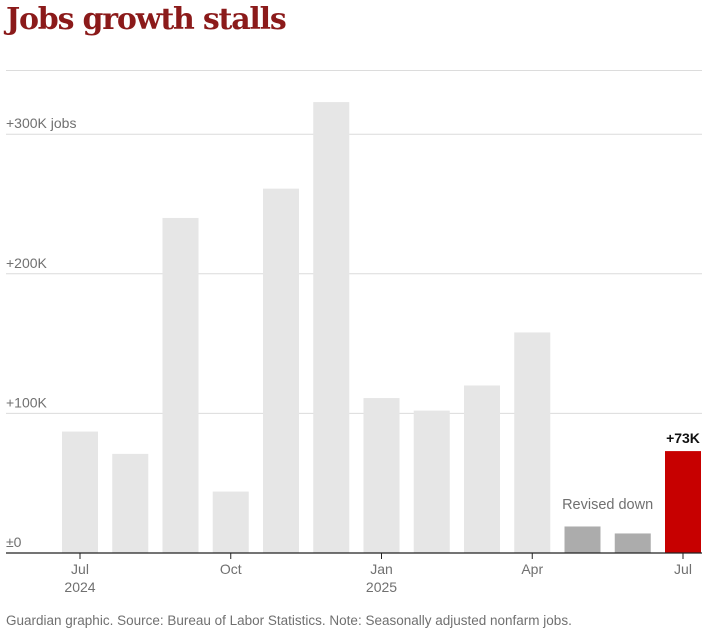  What do you see at coordinates (27, 263) in the screenshot?
I see `y-tick-label: +200K` at bounding box center [27, 263].